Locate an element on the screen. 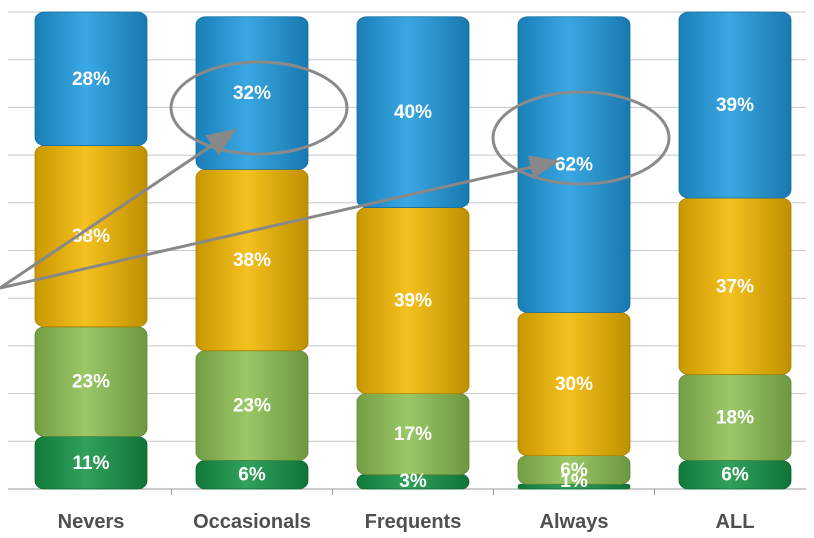  data-label-occasionals-3: 32% is located at coordinates (252, 93).